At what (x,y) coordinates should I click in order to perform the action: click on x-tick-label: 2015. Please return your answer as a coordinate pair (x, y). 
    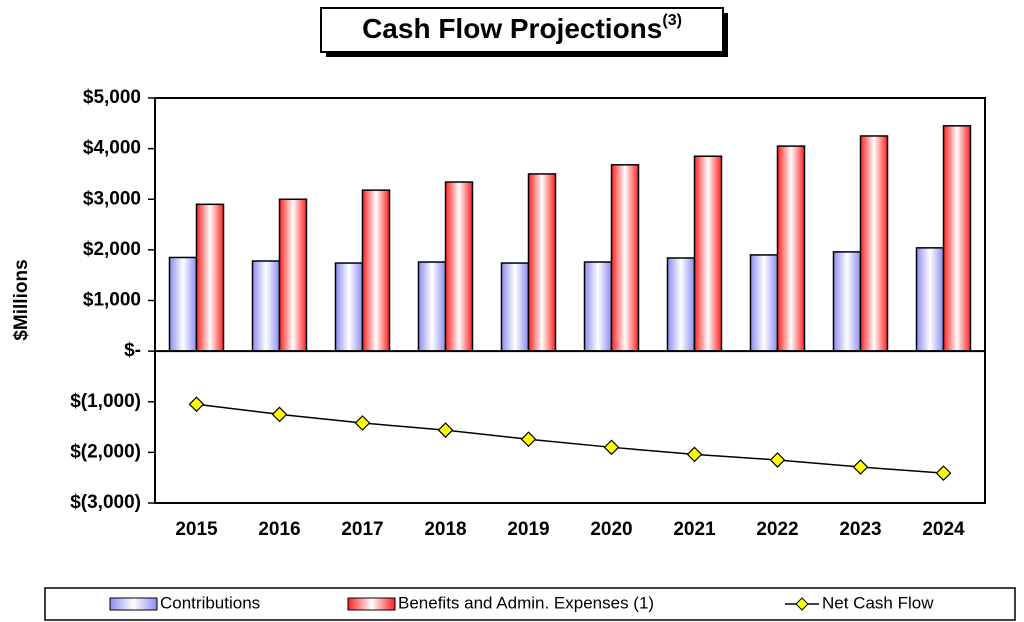
    Looking at the image, I should click on (196, 529).